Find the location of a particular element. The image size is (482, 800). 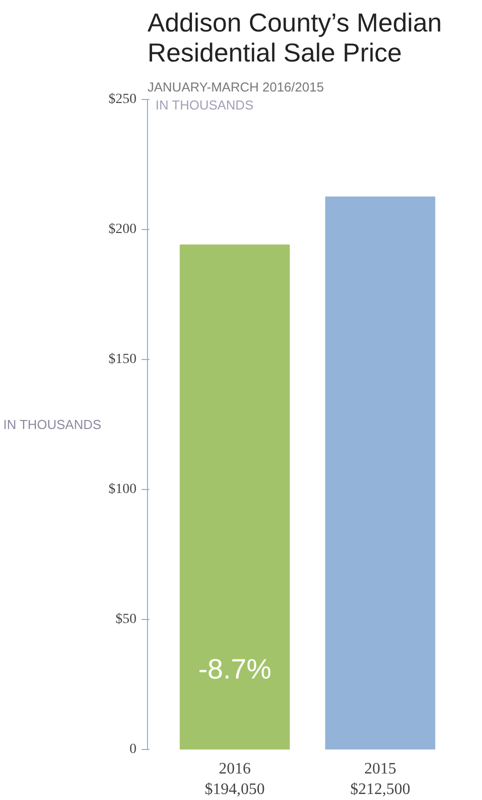

chart-subtitle: JANUARY-MARCH 2016/2015 is located at coordinates (236, 87).